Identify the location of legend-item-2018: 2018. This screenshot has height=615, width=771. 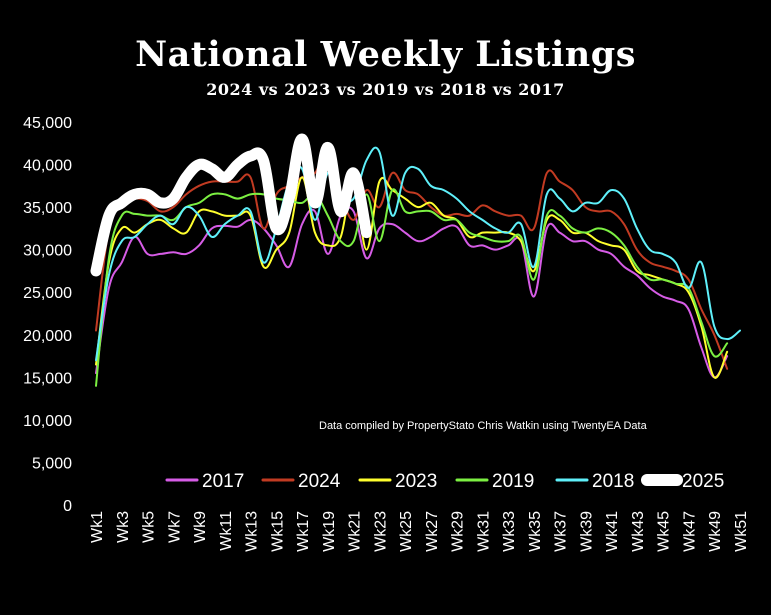
(594, 481).